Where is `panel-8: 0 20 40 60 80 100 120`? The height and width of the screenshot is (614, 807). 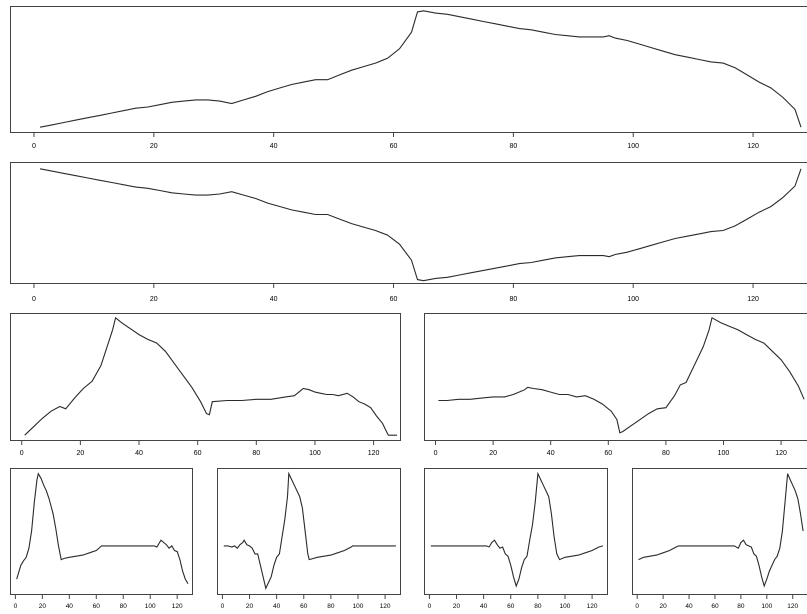
panel-8: 0 20 40 60 80 100 120 is located at coordinates (719, 539).